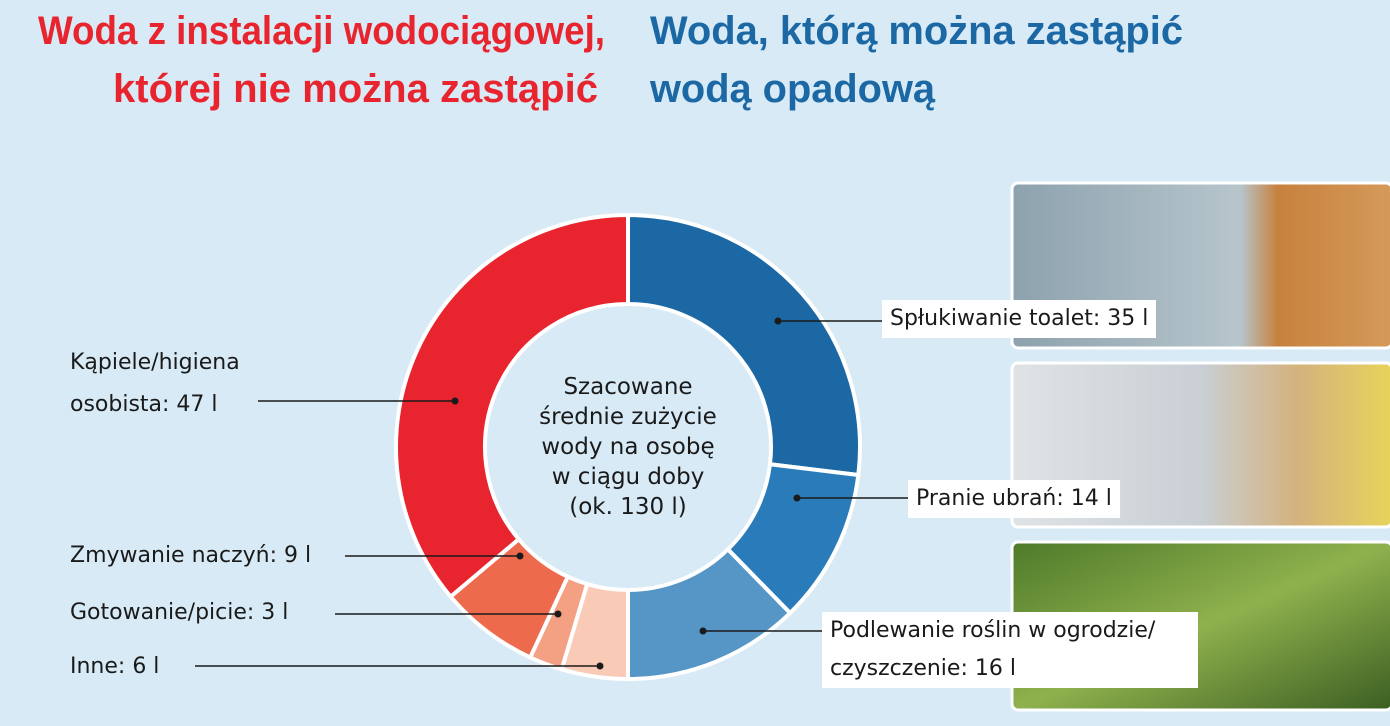  What do you see at coordinates (155, 383) in the screenshot?
I see `segment-label: Kąpiele/higiena osobista: 47 l` at bounding box center [155, 383].